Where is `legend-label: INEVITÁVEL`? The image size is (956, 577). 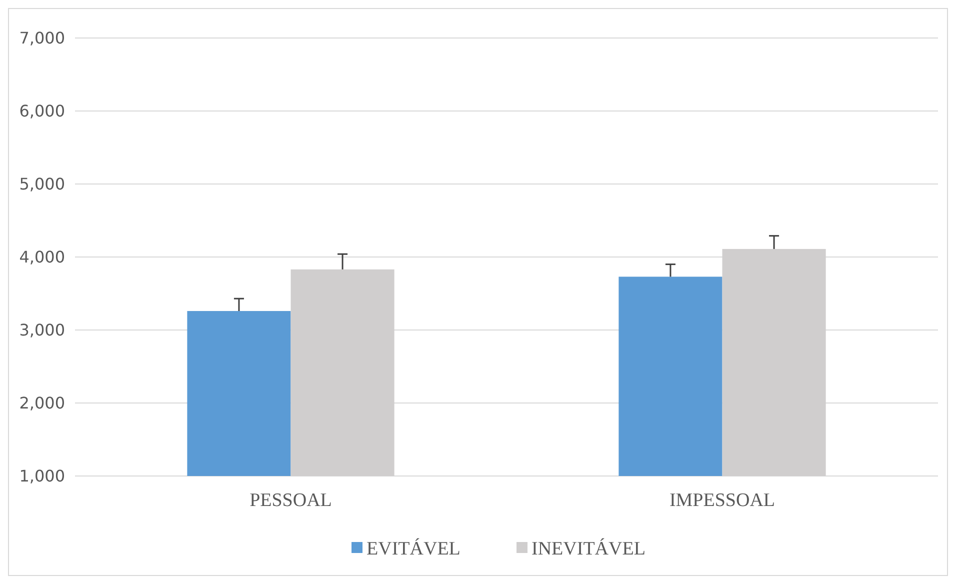 legend-label: INEVITÁVEL is located at coordinates (589, 549).